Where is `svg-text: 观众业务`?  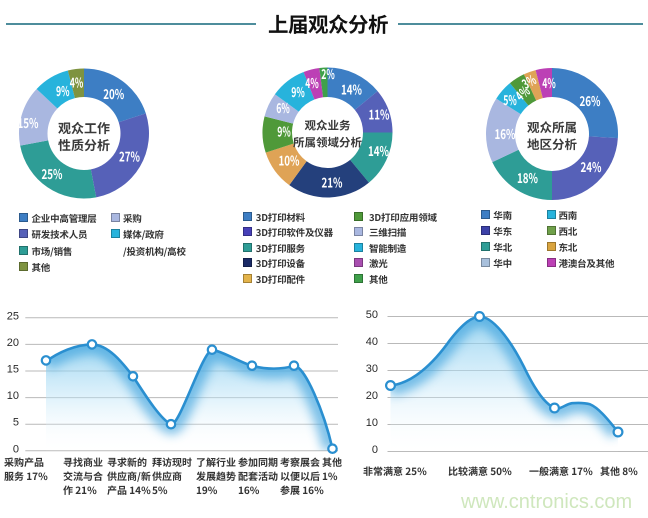 svg-text: 观众业务 is located at coordinates (328, 126).